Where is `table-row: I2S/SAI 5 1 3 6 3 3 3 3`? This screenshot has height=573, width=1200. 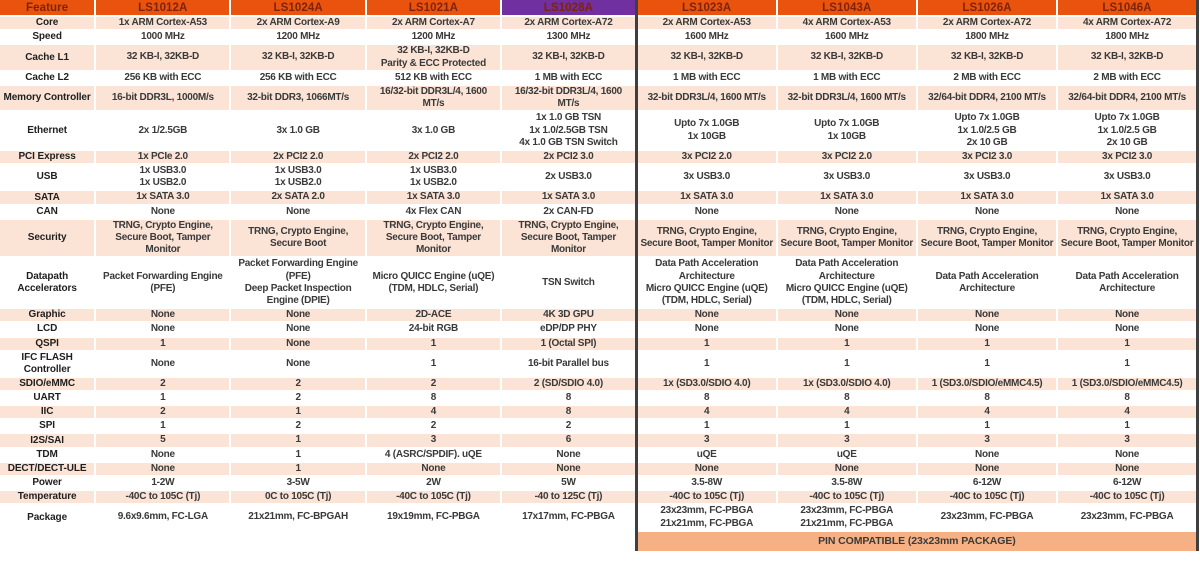 table-row: I2S/SAI 5 1 3 6 3 3 3 3 is located at coordinates (600, 441).